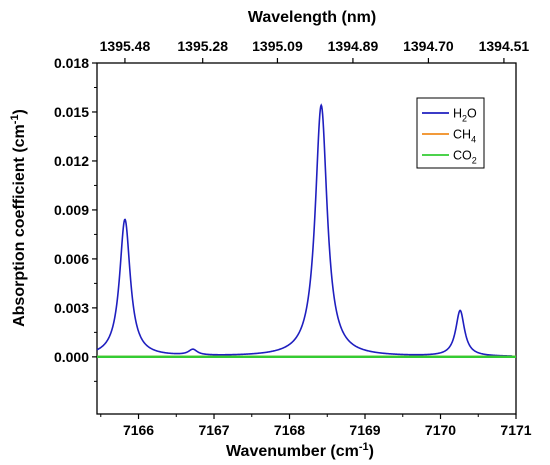  Describe the element at coordinates (371, 451) in the screenshot. I see `x-axis-title-end: )` at that location.